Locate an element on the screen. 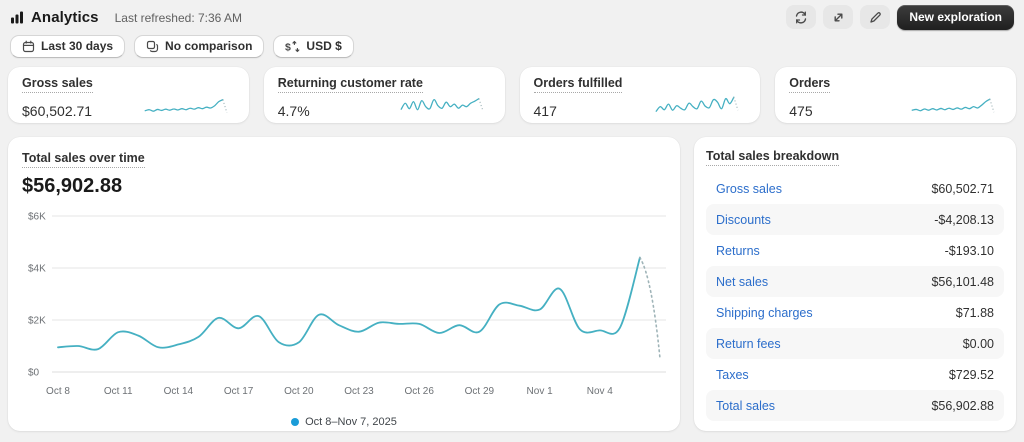  currency-label: USD $ is located at coordinates (324, 46).